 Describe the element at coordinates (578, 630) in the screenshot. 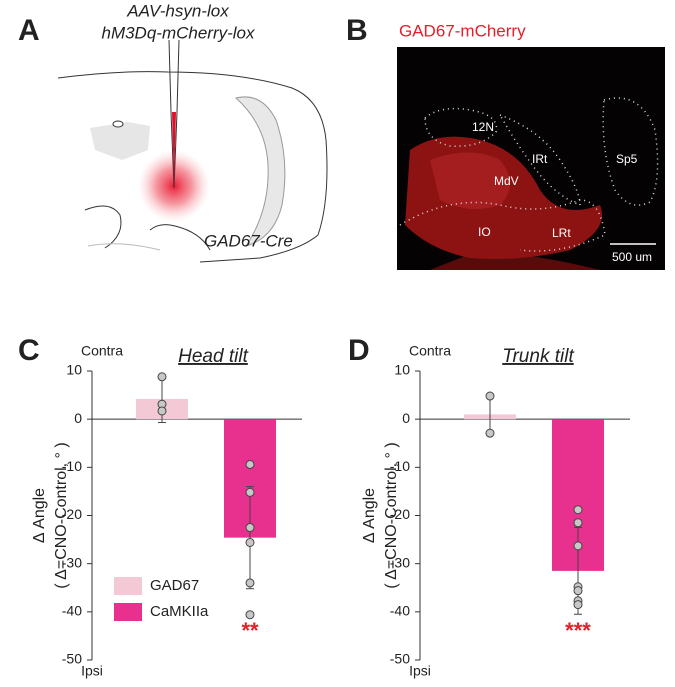

I see `significance: ***` at that location.